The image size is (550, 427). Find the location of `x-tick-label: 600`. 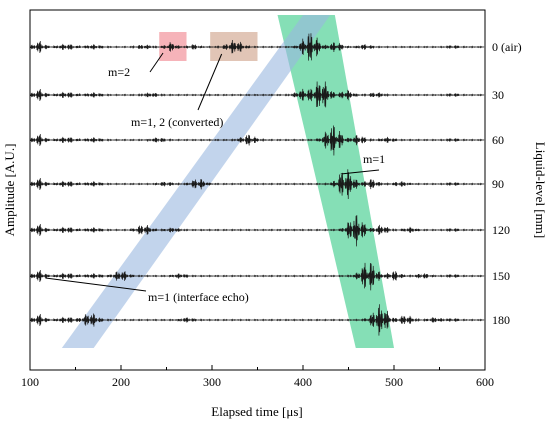

x-tick-label: 600 is located at coordinates (485, 382).